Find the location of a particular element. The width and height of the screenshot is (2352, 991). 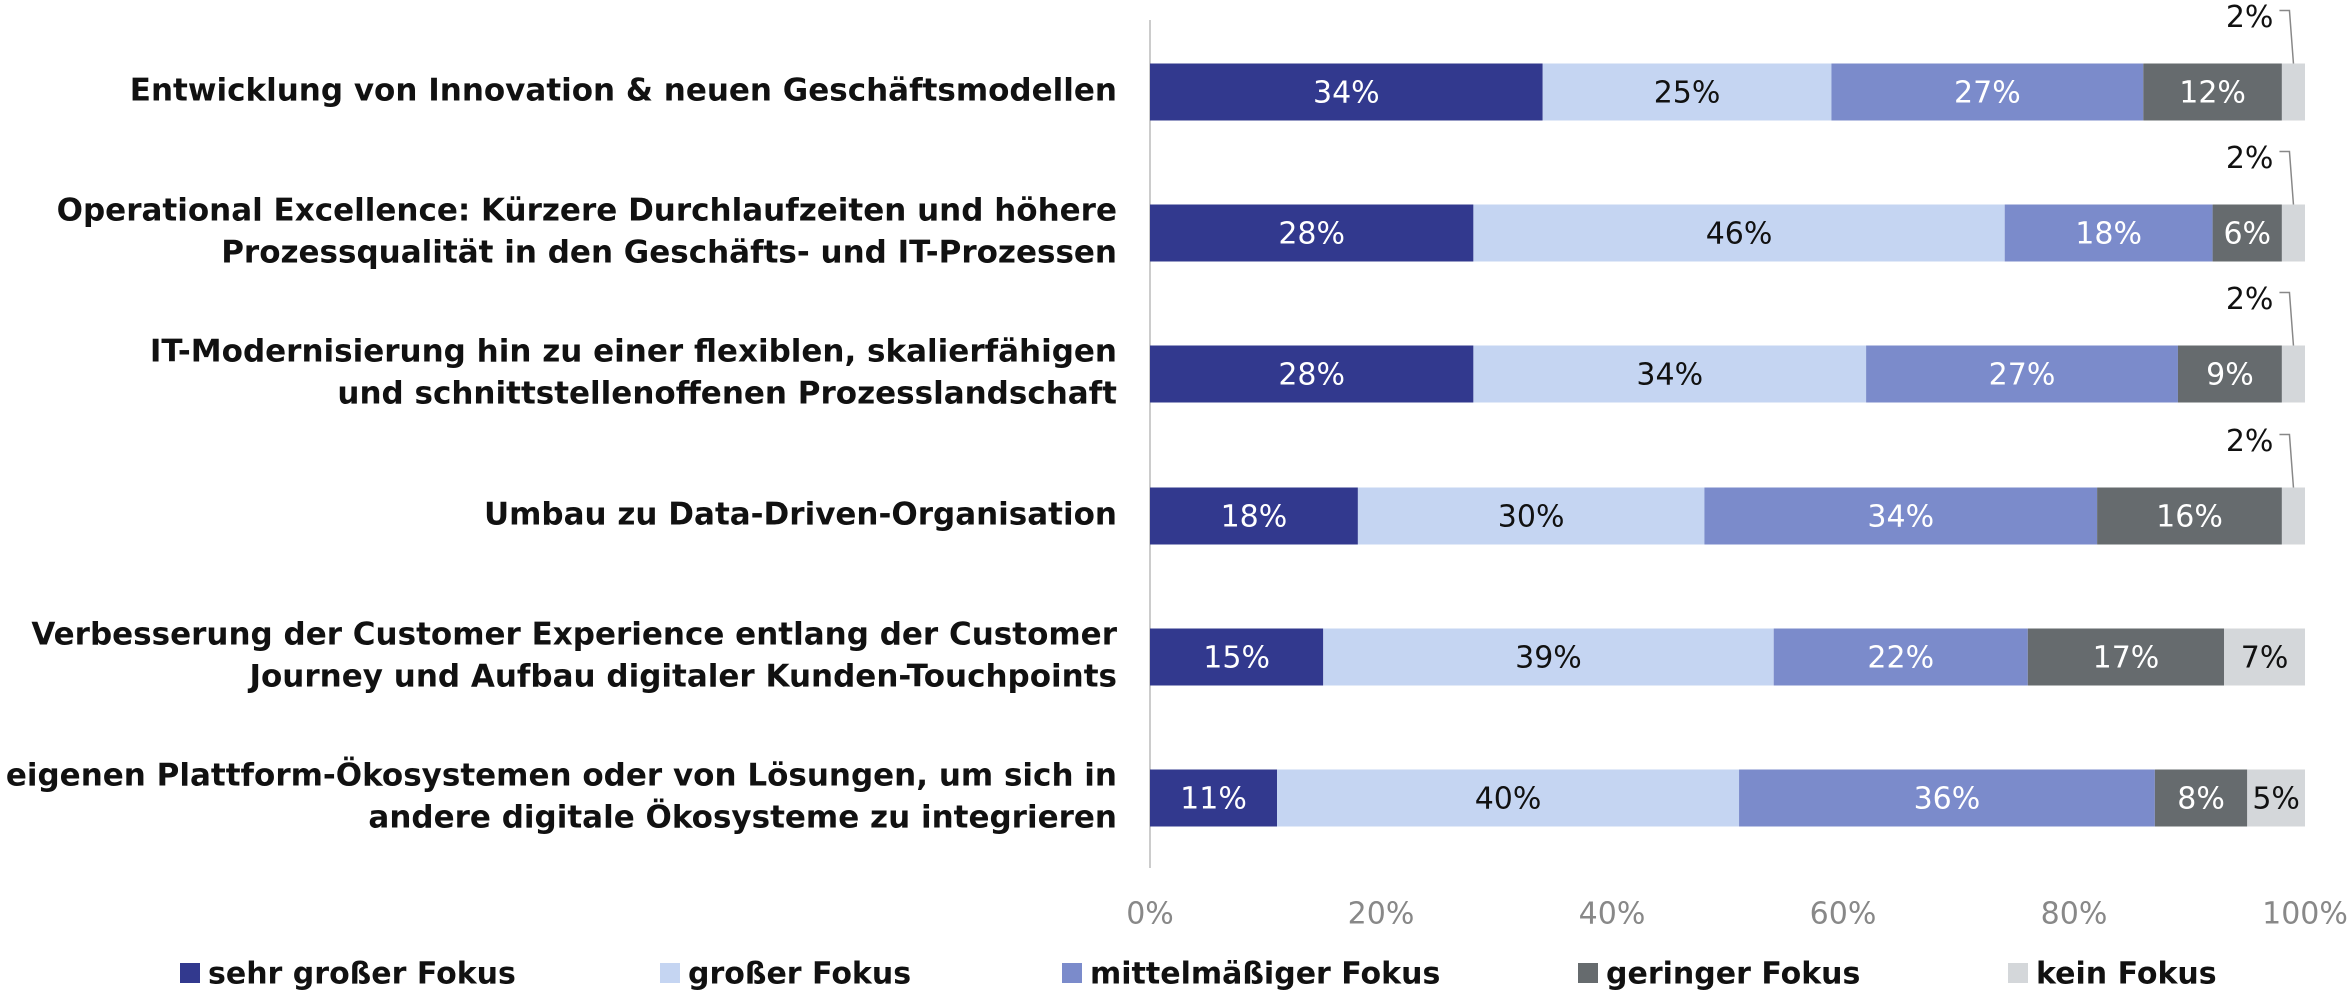

value-label: 11% is located at coordinates (1213, 799).